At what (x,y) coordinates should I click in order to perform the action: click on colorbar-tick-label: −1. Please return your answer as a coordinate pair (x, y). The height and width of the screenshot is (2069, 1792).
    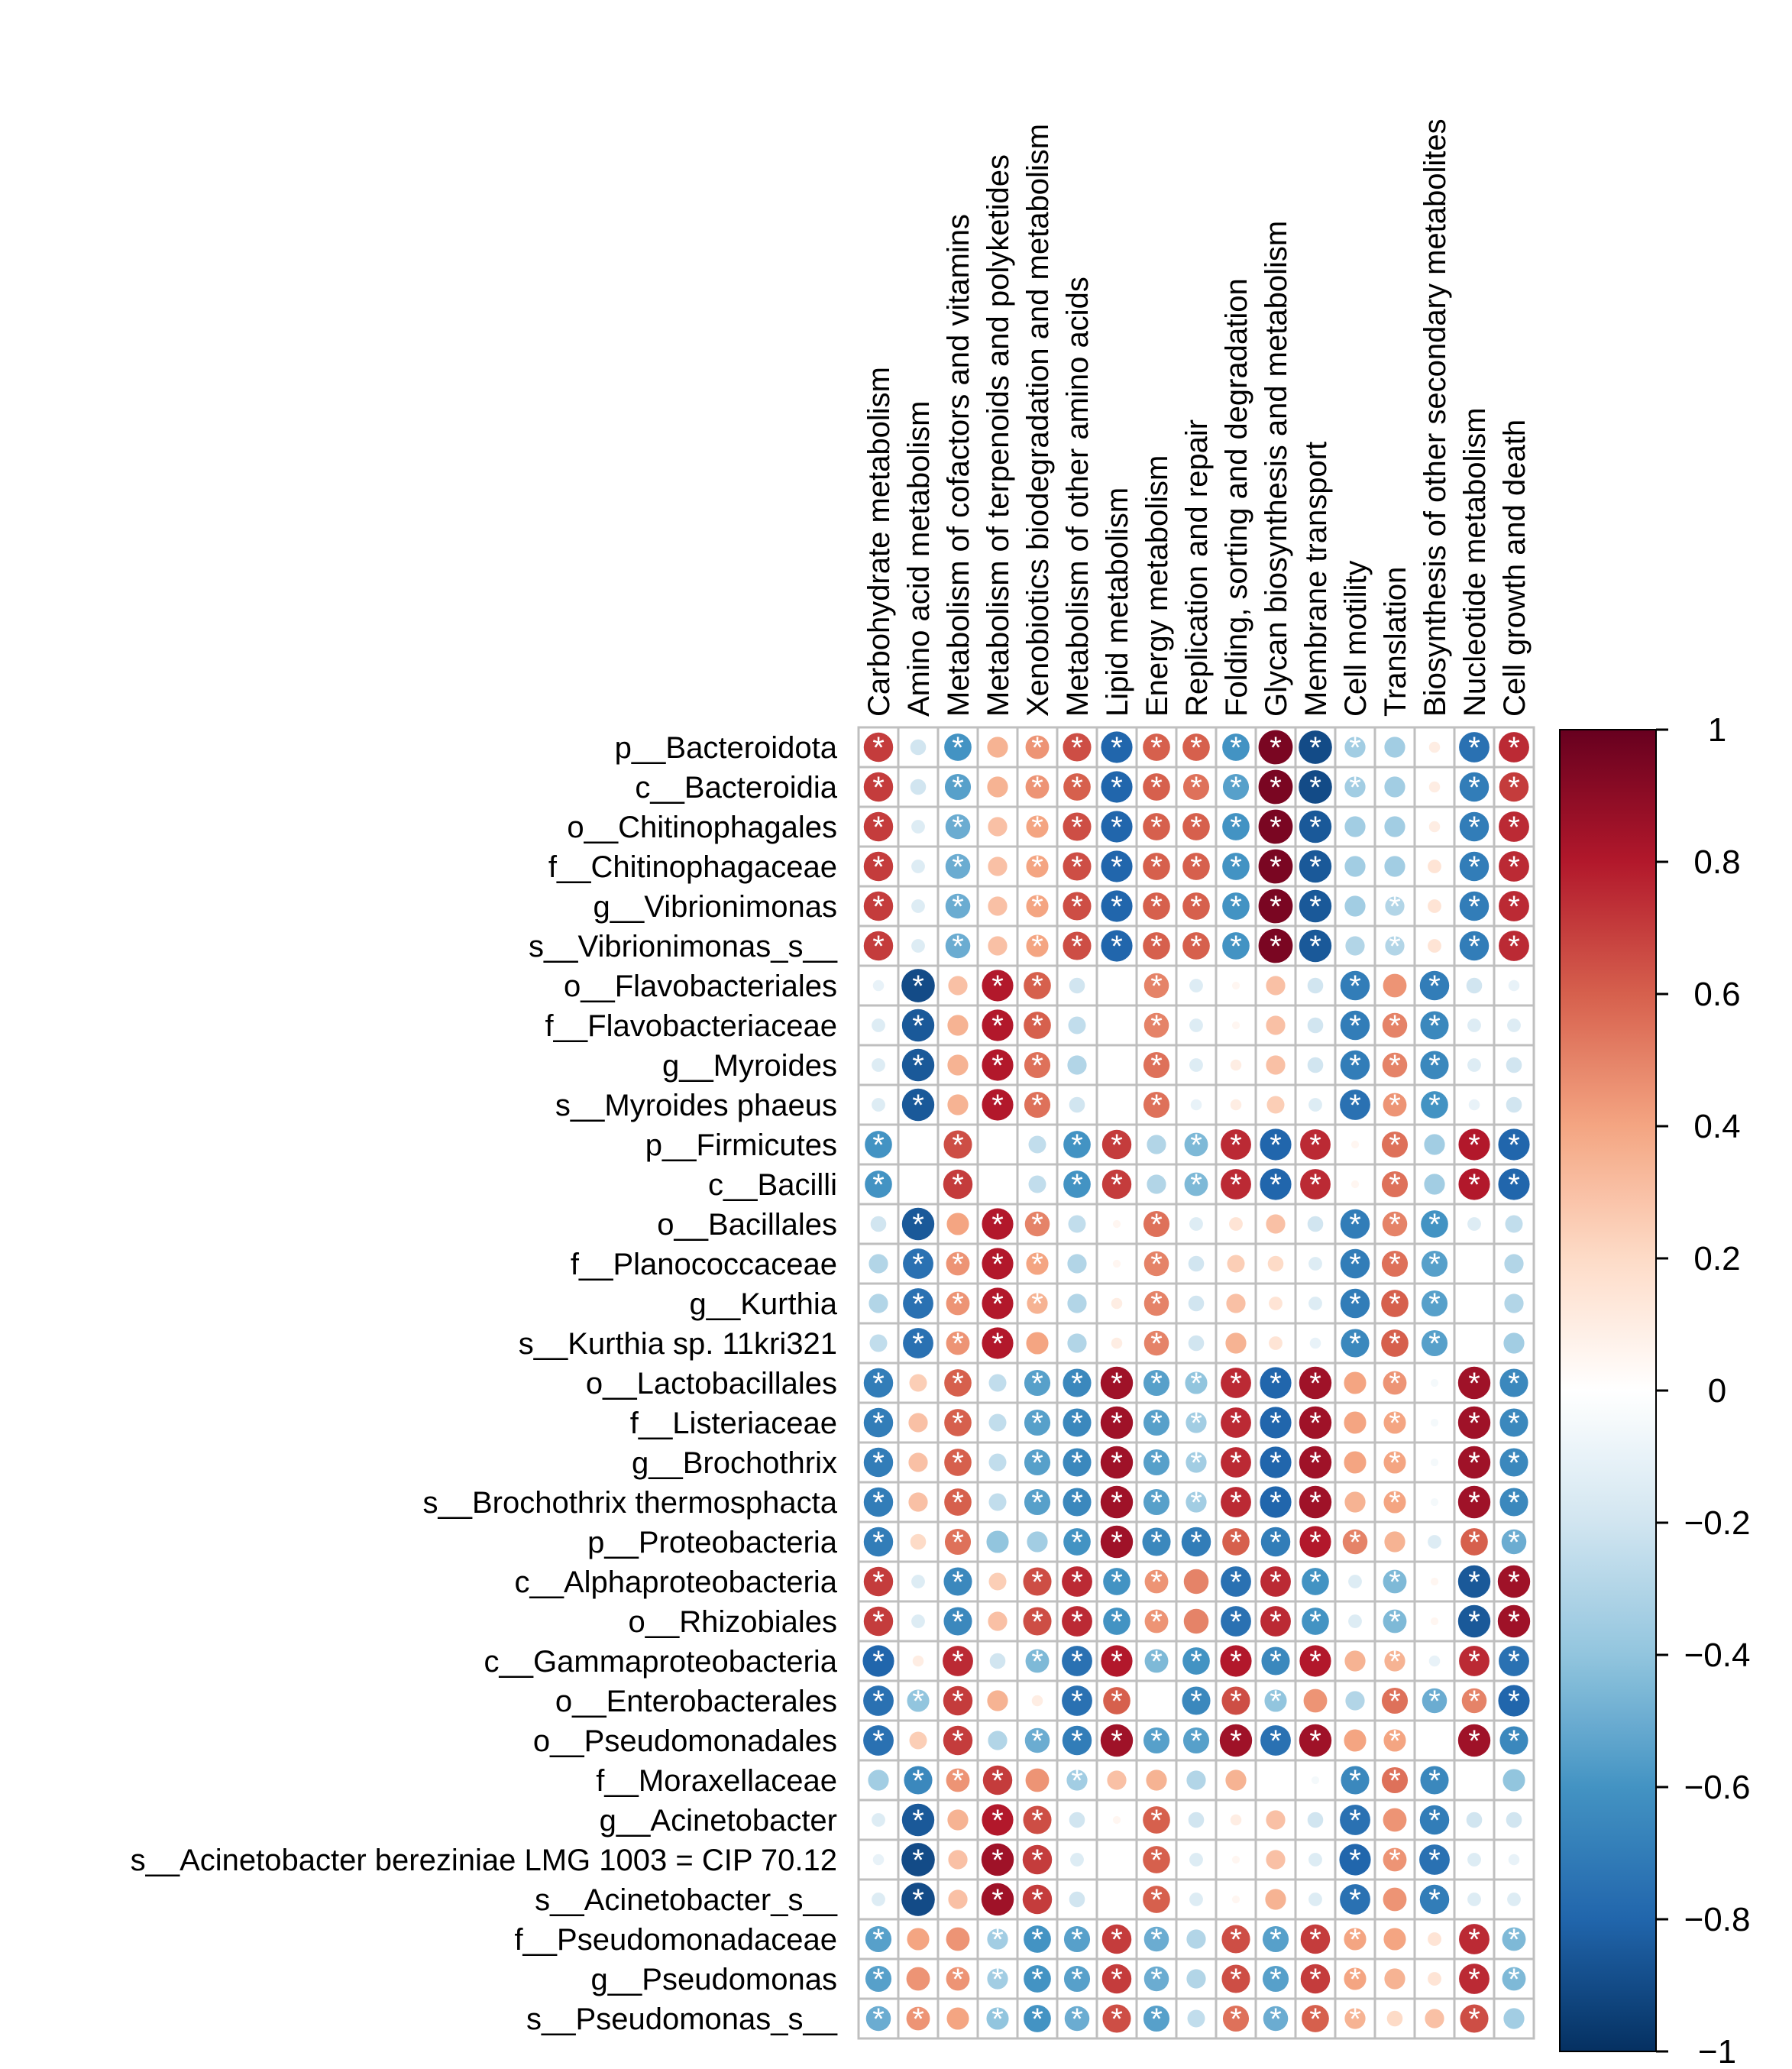
    Looking at the image, I should click on (1717, 2049).